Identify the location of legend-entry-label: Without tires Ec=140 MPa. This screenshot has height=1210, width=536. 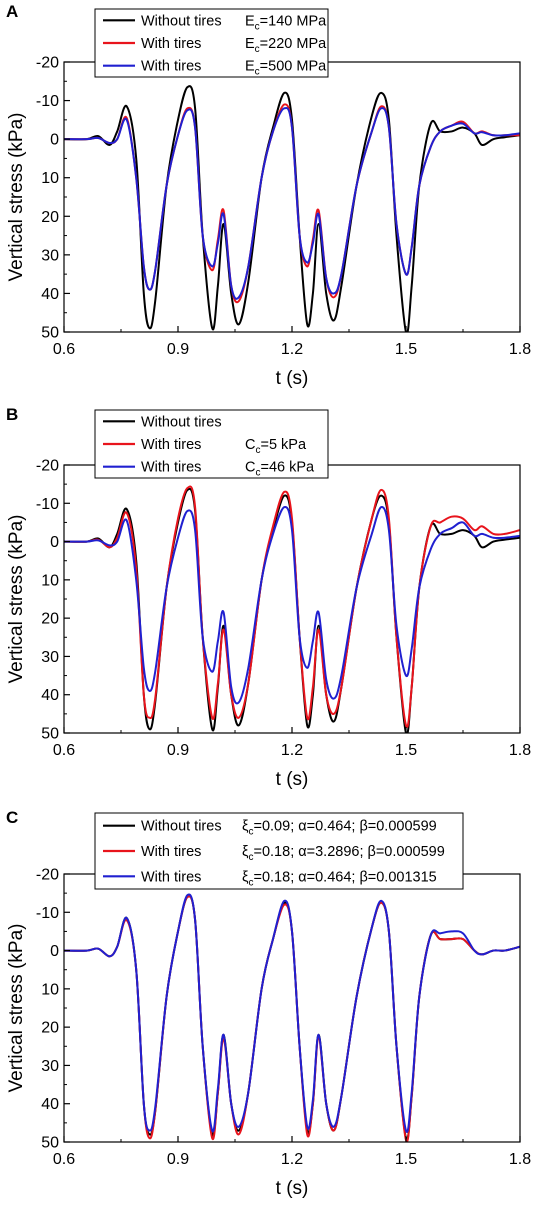
(234, 22).